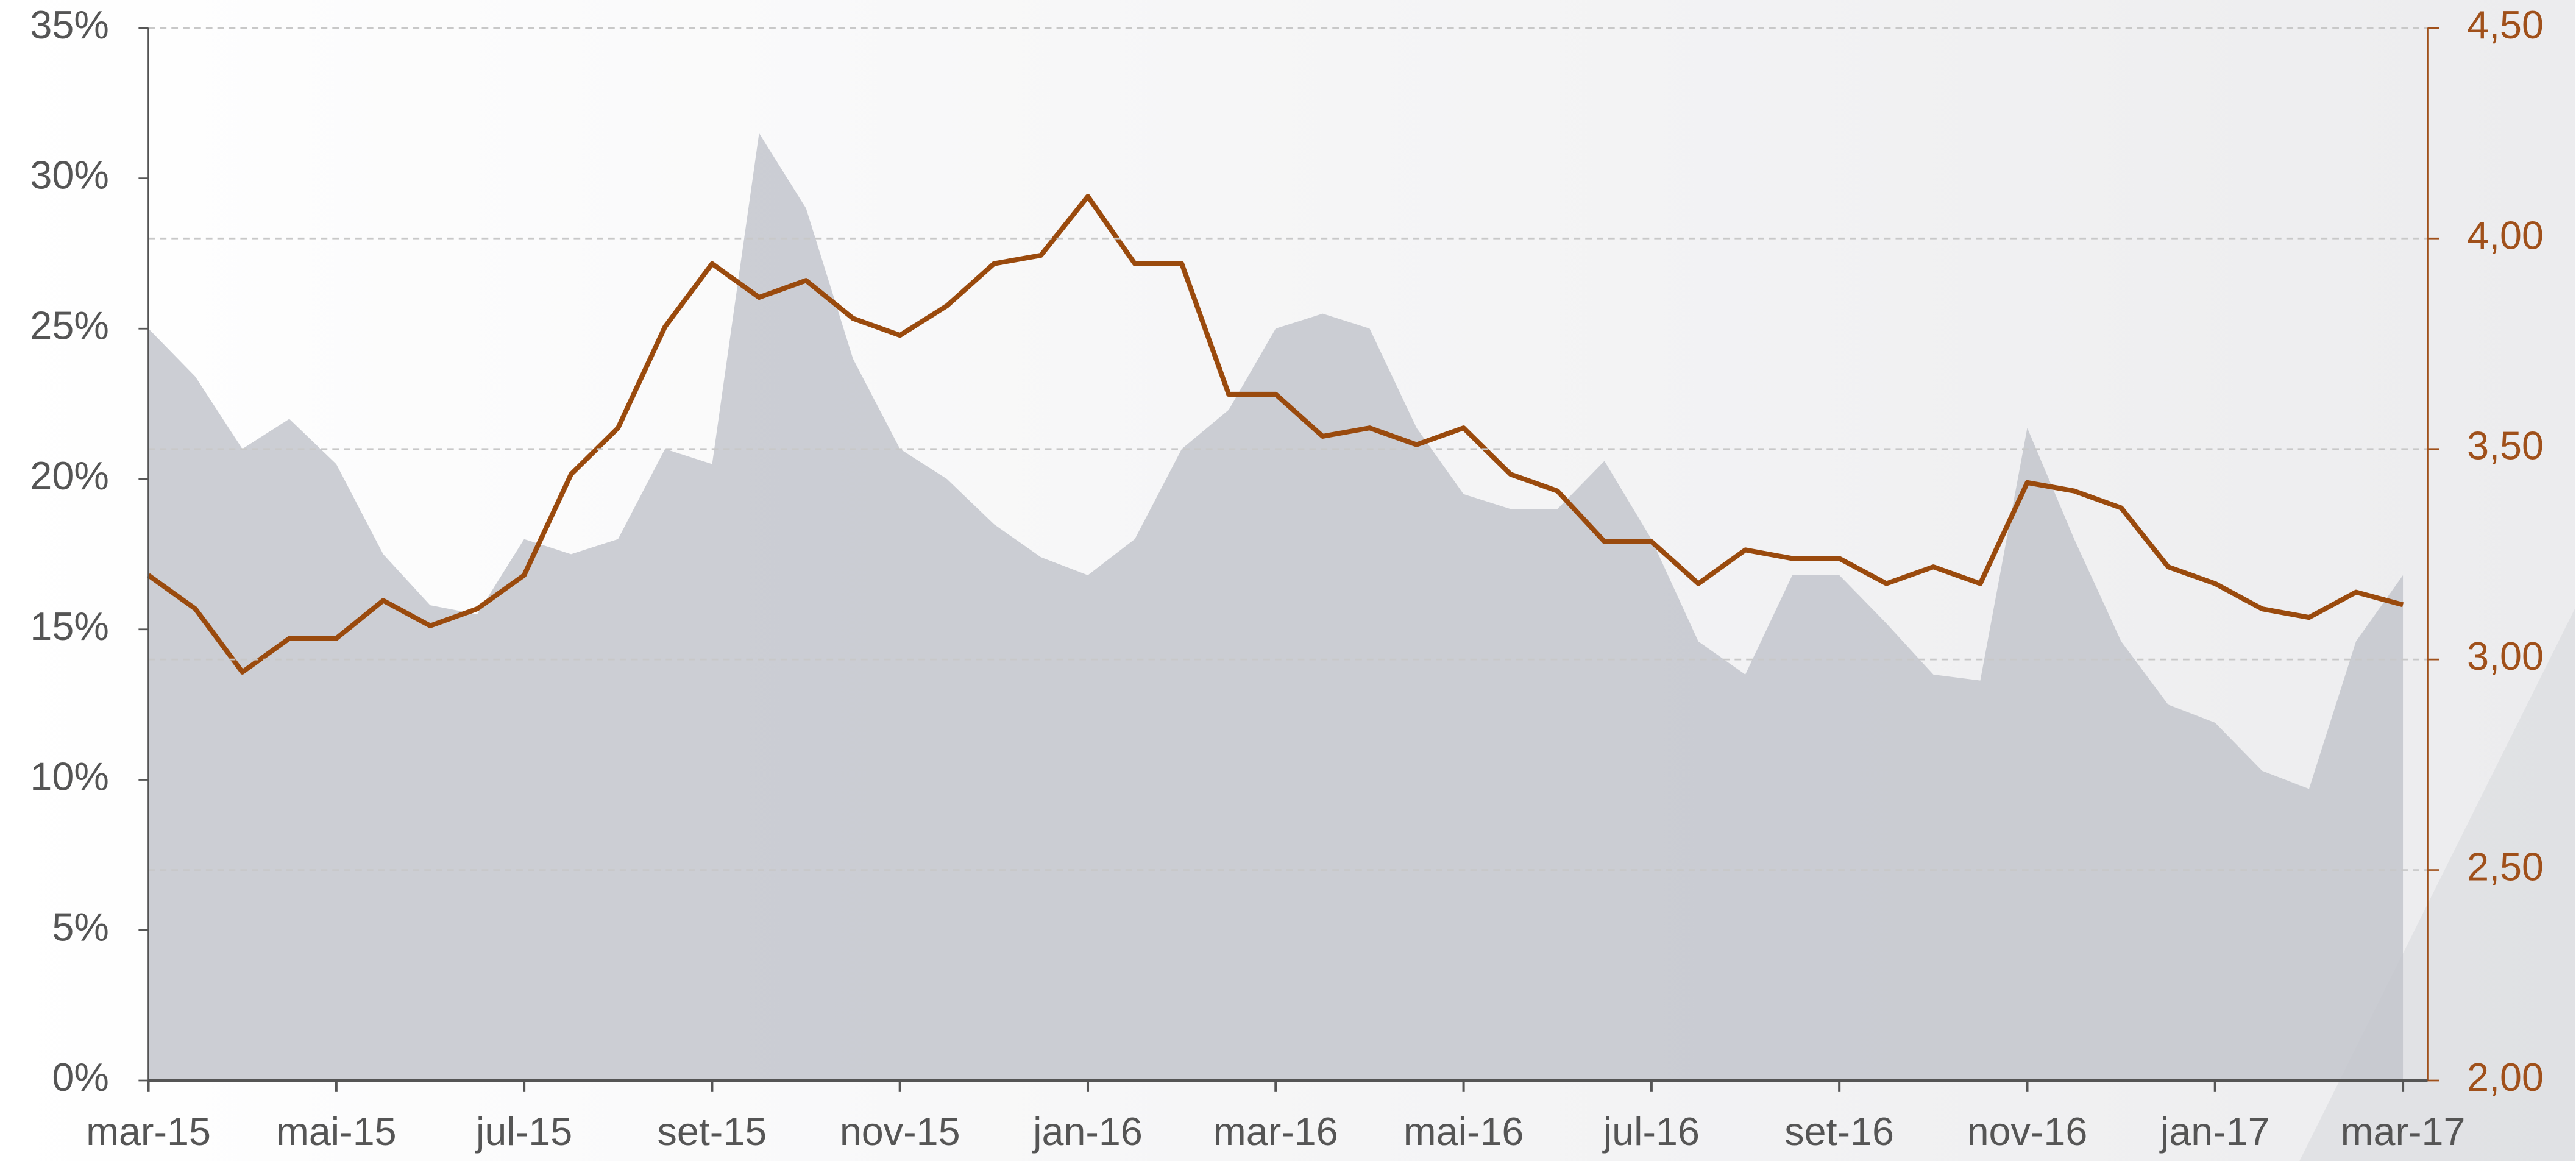 The width and height of the screenshot is (2576, 1164). Describe the element at coordinates (80, 1077) in the screenshot. I see `y-tick-label: 0%` at that location.